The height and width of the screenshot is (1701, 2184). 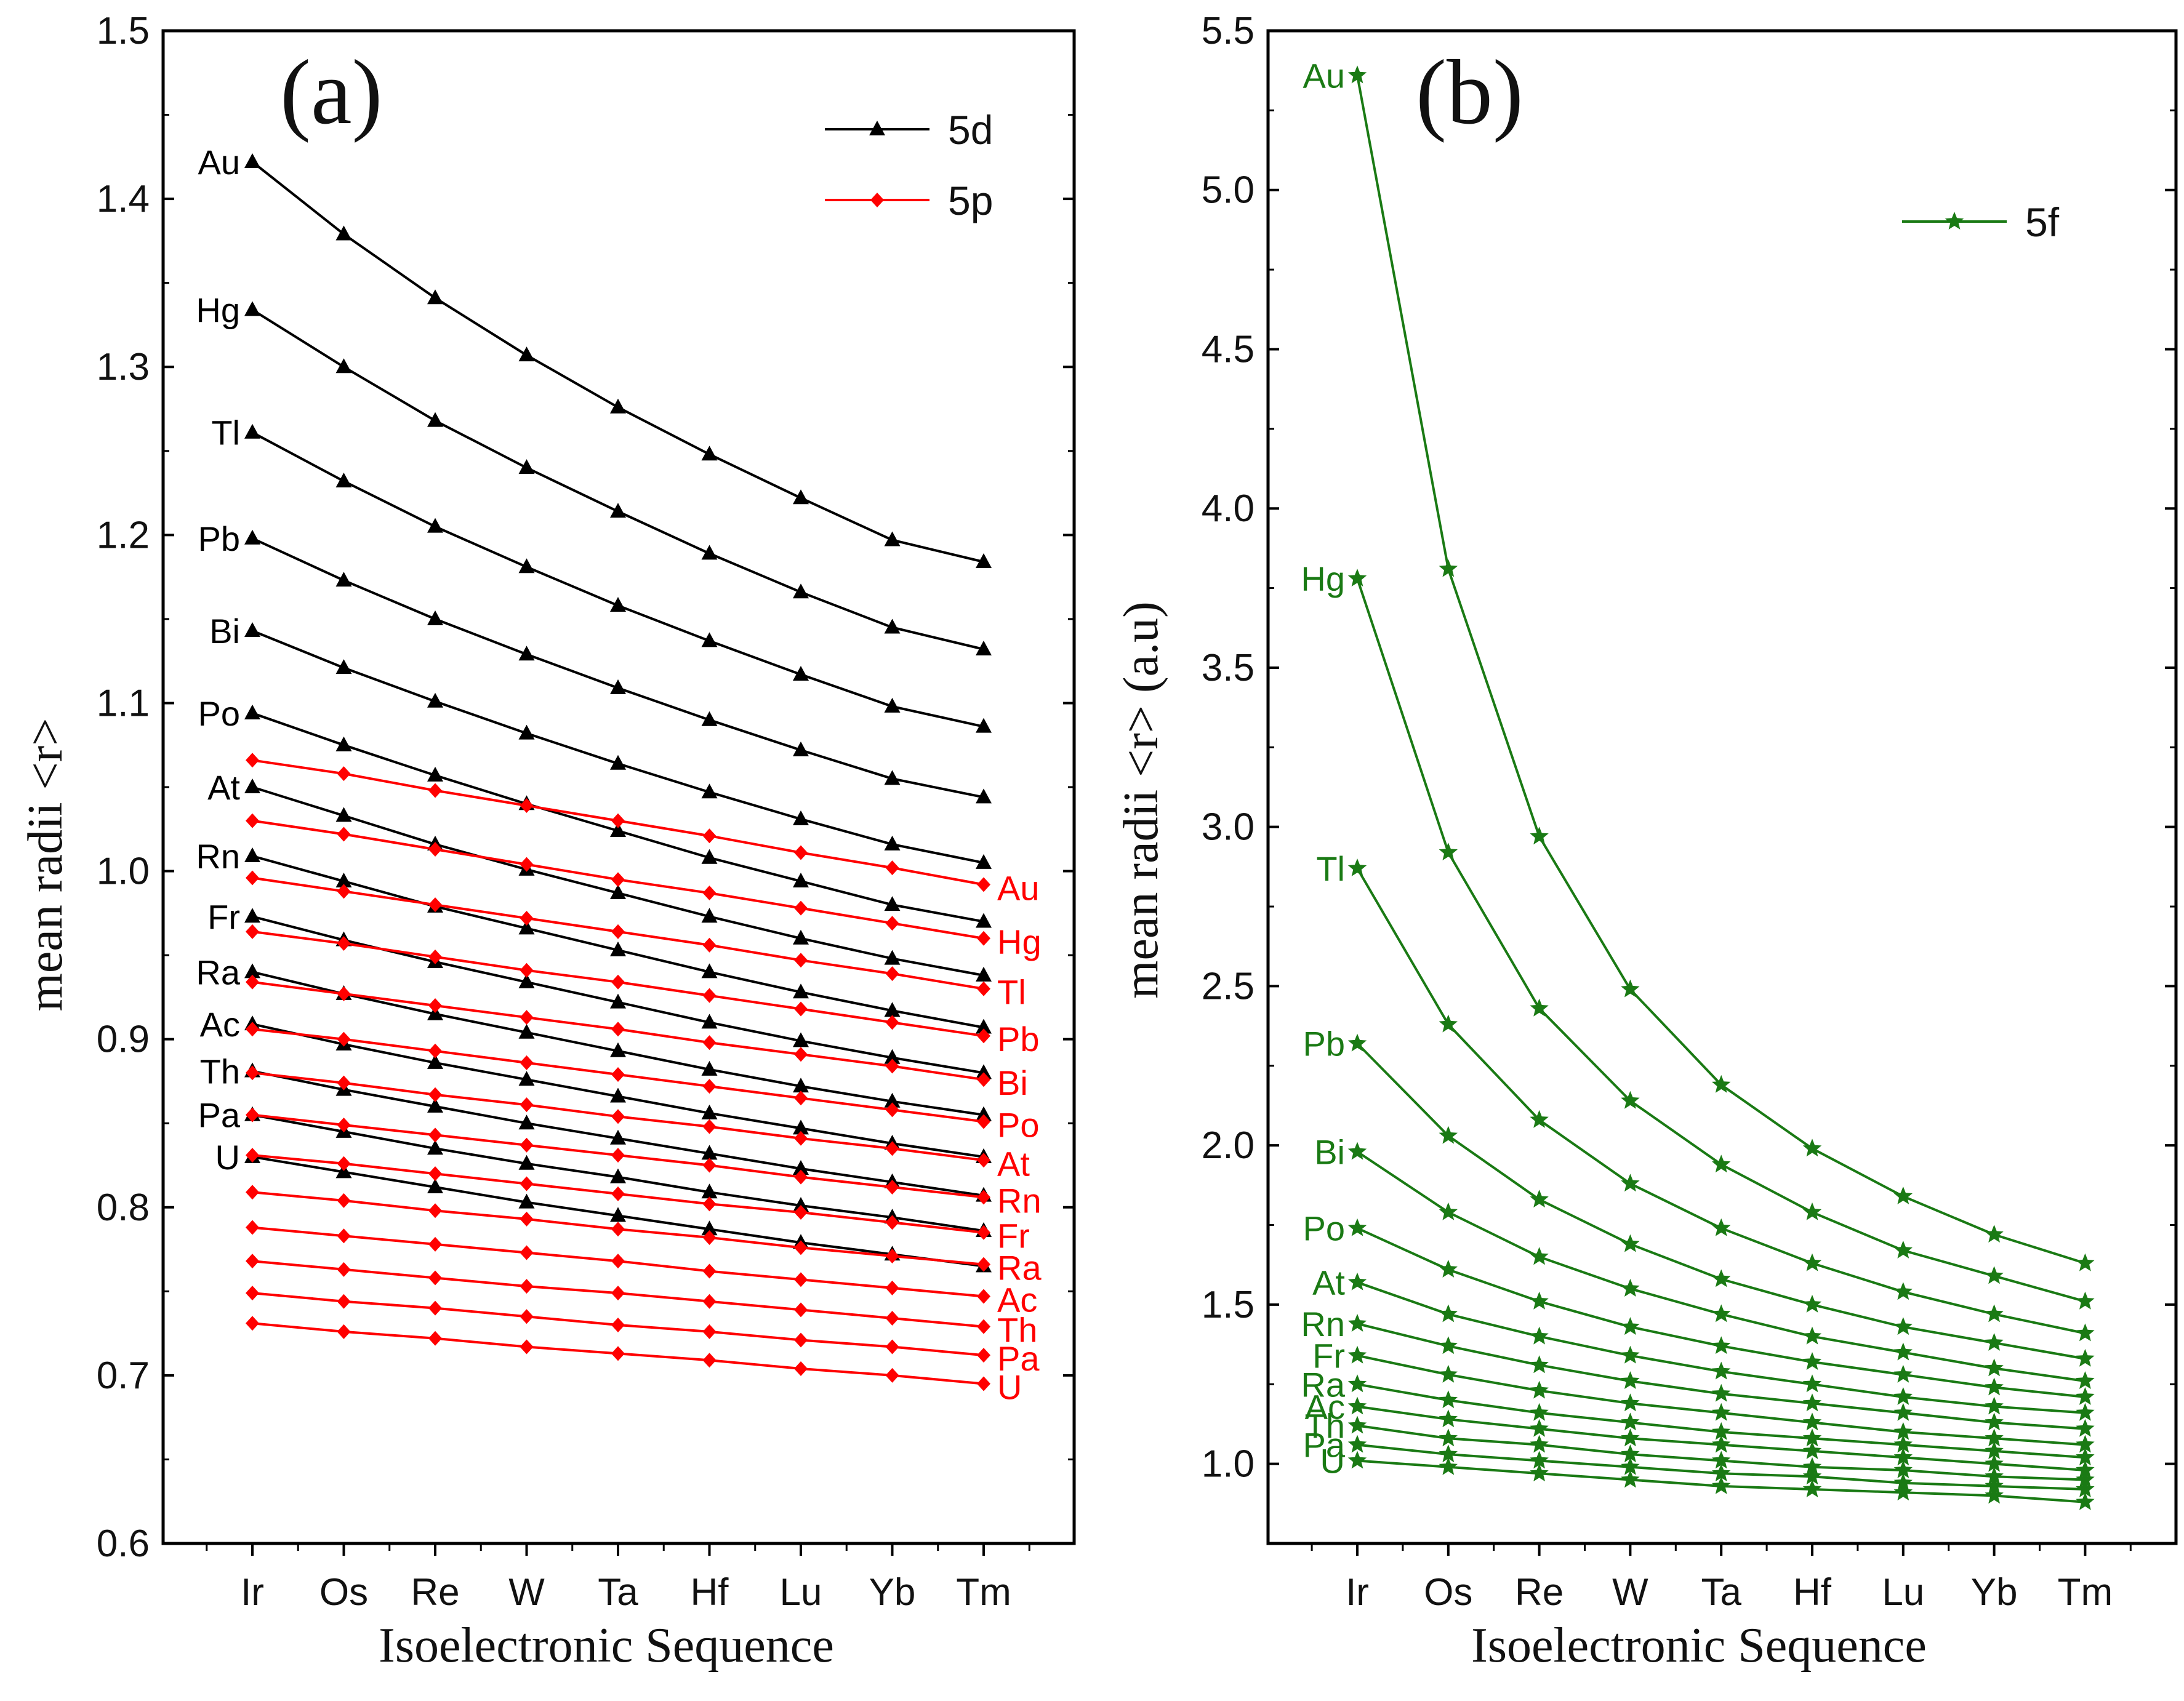 What do you see at coordinates (893, 842) in the screenshot?
I see `data-point-5d-Bi-Yb` at bounding box center [893, 842].